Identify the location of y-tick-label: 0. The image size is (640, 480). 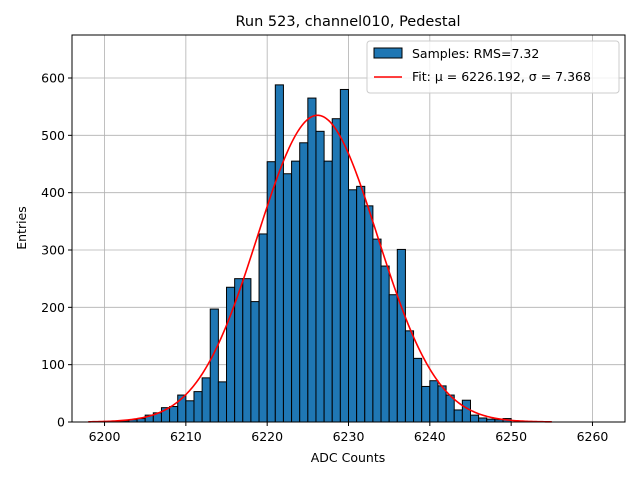
(61, 422).